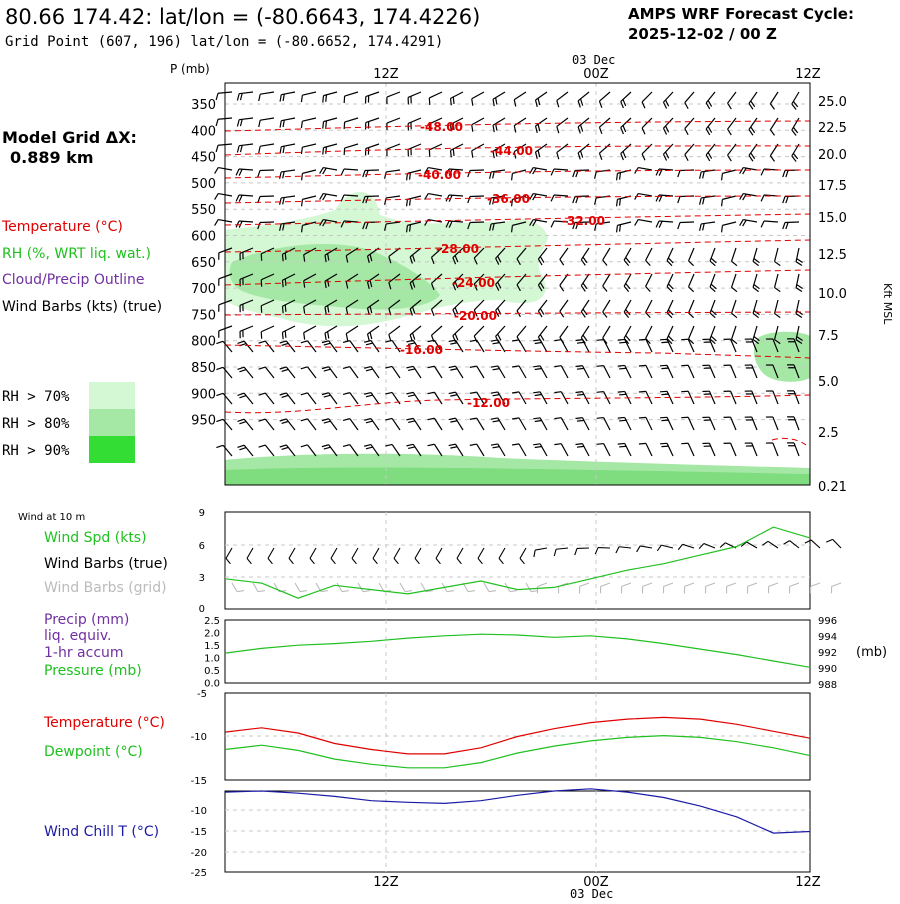 This screenshot has width=900, height=904. Describe the element at coordinates (517, 562) in the screenshot. I see `wind-speed-line` at that location.